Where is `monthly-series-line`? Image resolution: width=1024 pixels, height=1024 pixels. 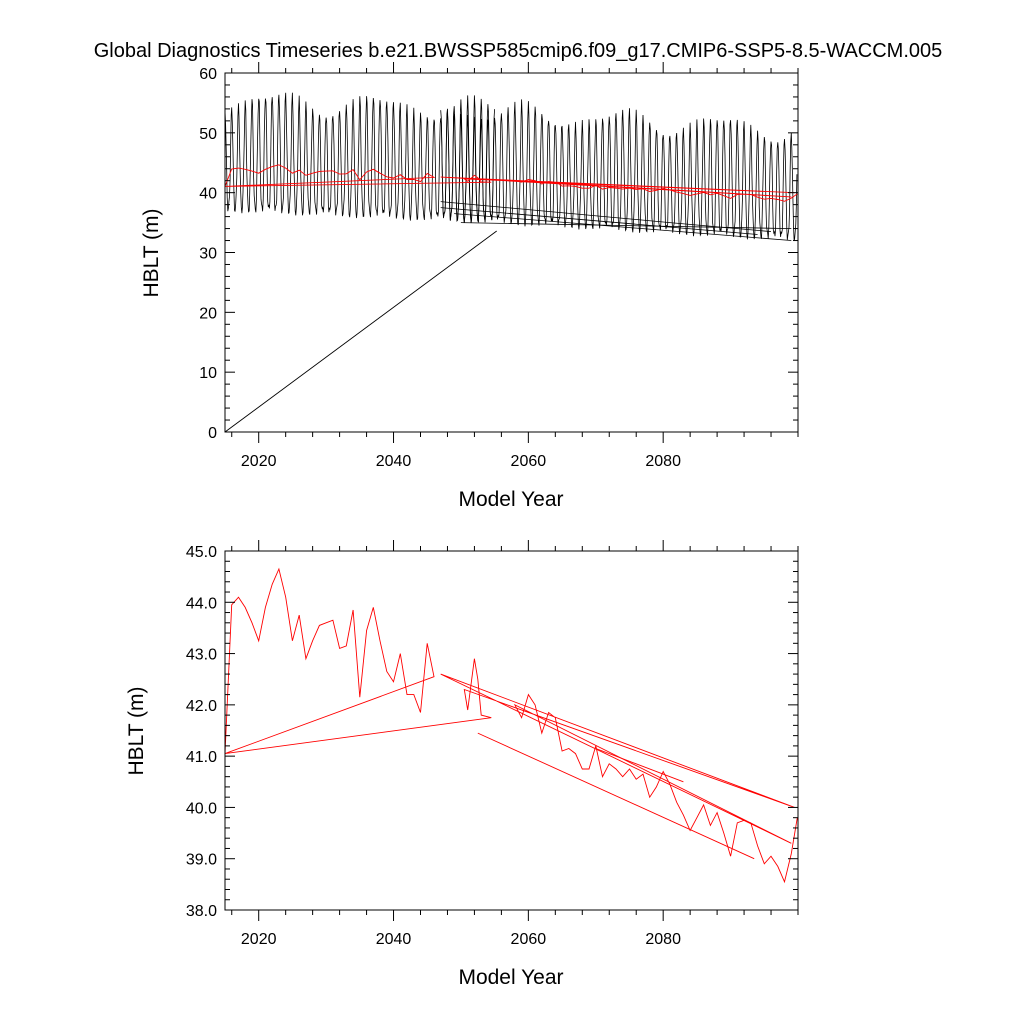 monthly-series-line is located at coordinates (360, 331).